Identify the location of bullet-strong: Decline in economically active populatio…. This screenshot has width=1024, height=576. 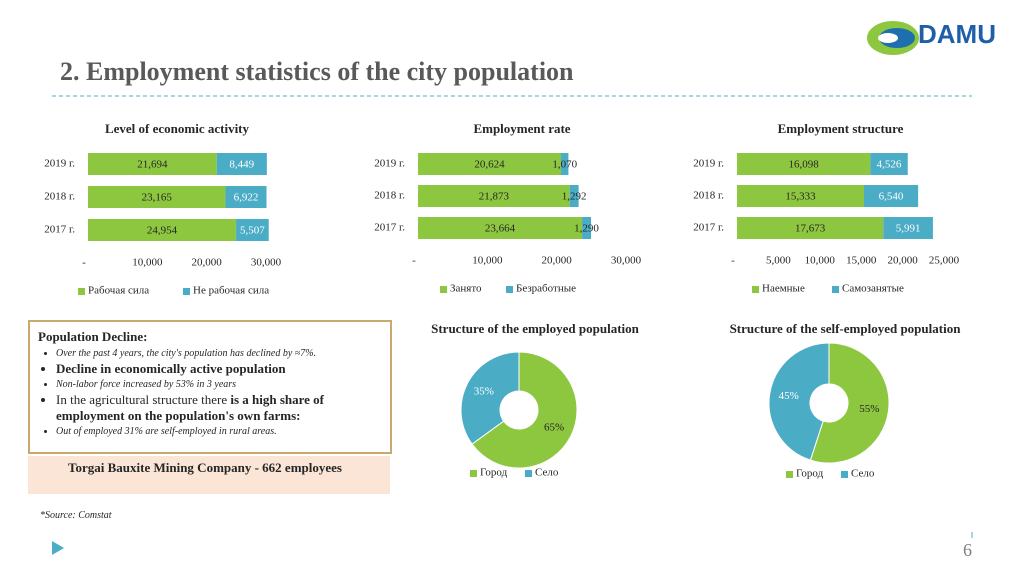
(171, 368).